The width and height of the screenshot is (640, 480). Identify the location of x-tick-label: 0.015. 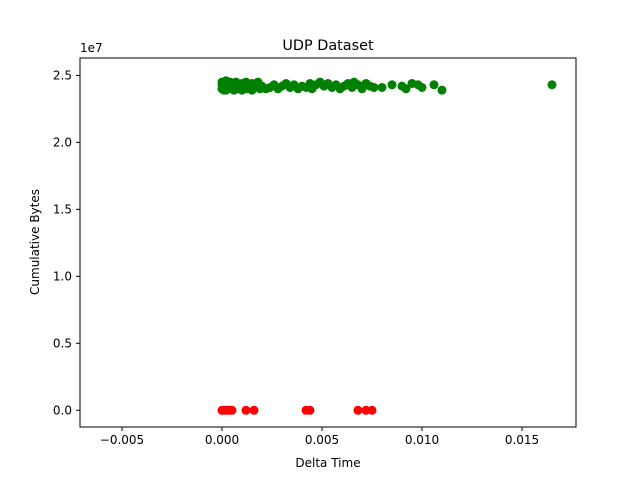
(522, 440).